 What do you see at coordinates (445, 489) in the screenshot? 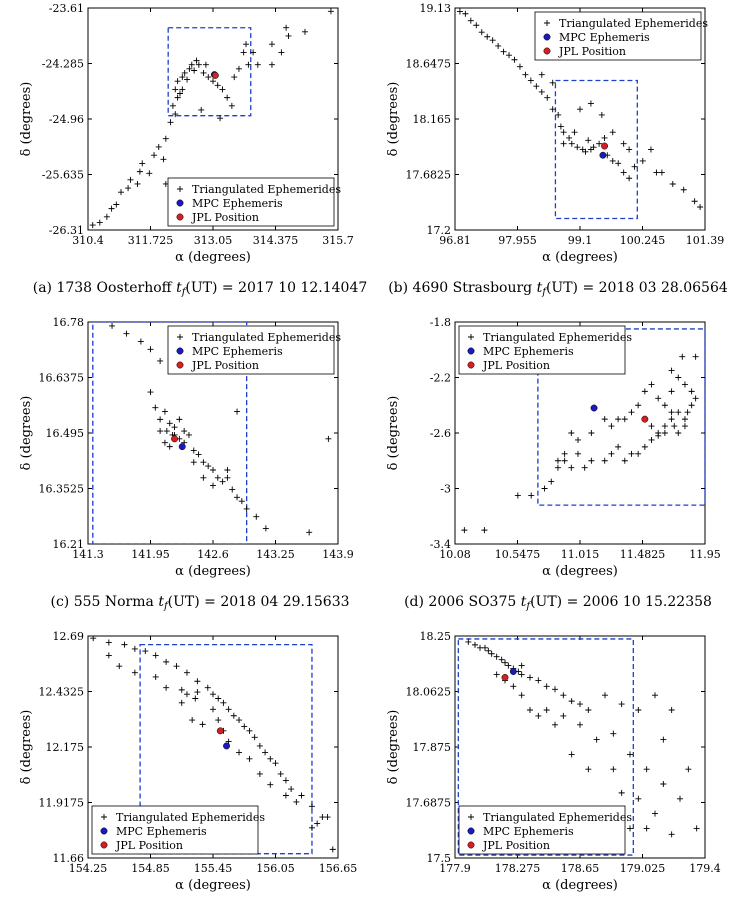
I see `y-tick-label: -3` at bounding box center [445, 489].